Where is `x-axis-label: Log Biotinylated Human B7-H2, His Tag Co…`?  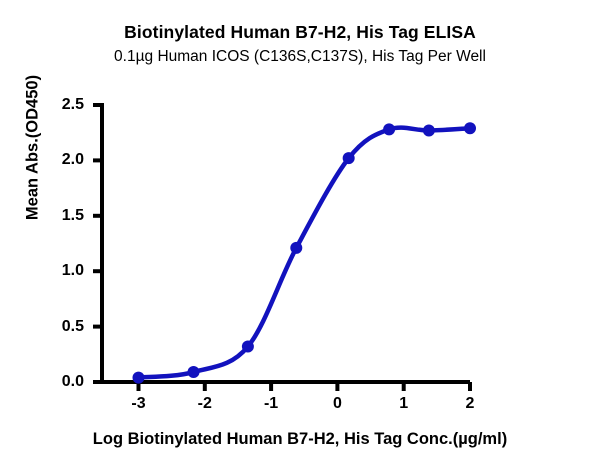
x-axis-label: Log Biotinylated Human B7-H2, His Tag Co… is located at coordinates (300, 439).